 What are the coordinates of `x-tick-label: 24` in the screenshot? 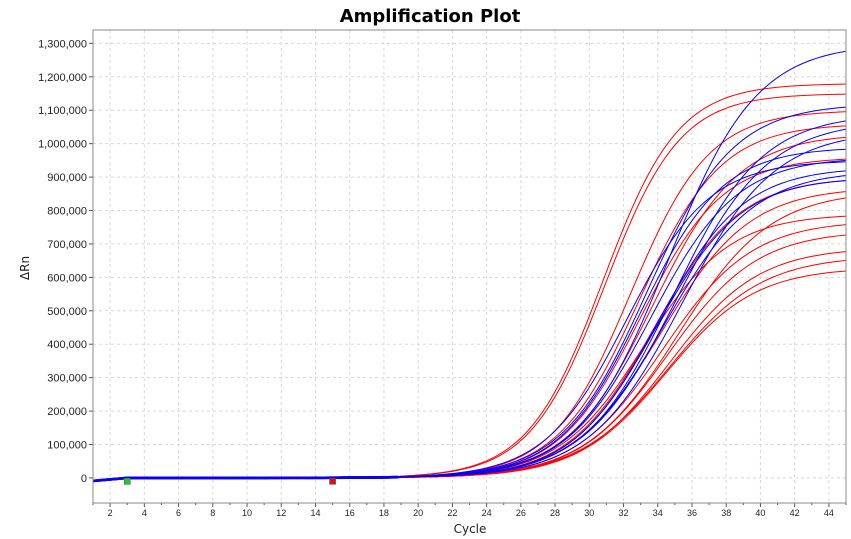 It's located at (487, 513).